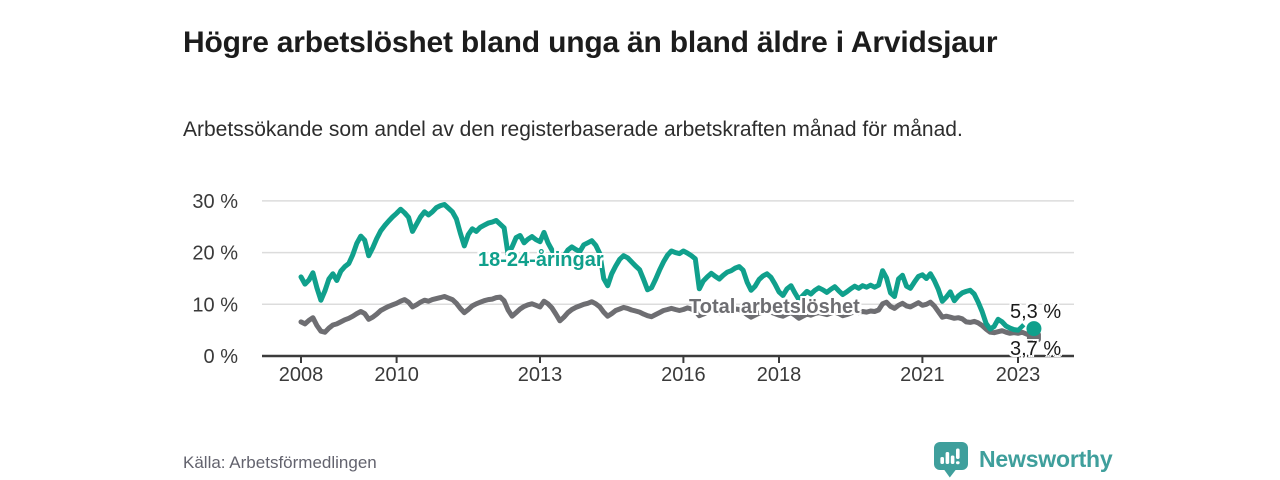 This screenshot has height=480, width=1280. What do you see at coordinates (779, 374) in the screenshot?
I see `svg-text: 2018` at bounding box center [779, 374].